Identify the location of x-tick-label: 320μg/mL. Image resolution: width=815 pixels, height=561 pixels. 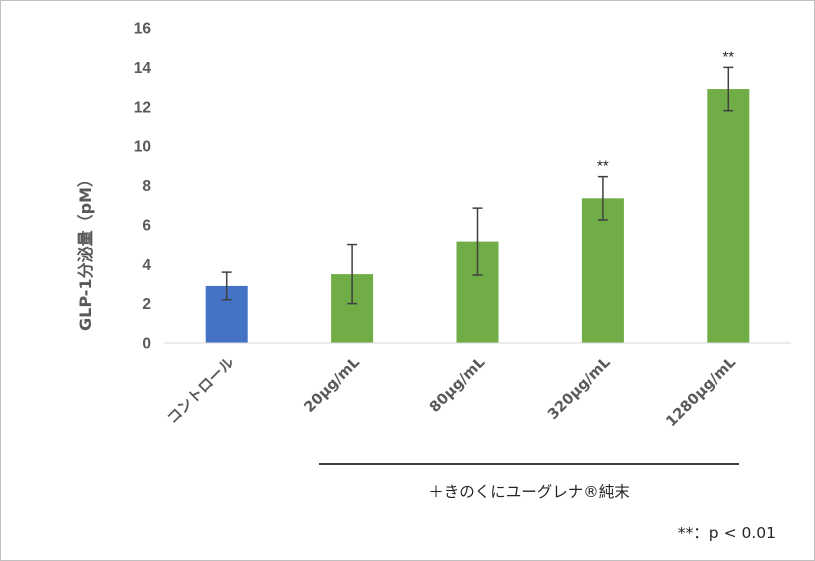
(579, 389).